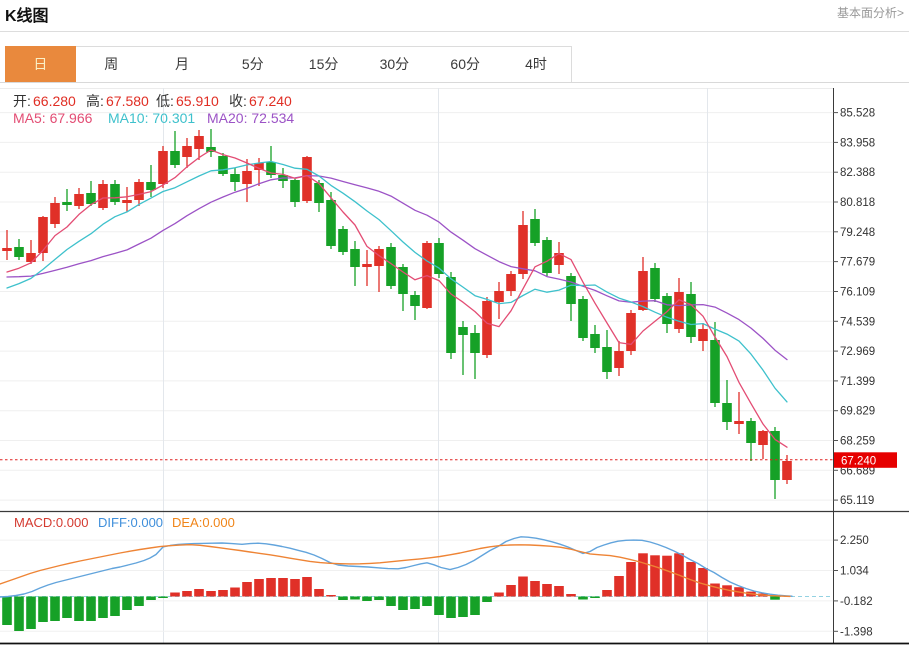 Image resolution: width=909 pixels, height=647 pixels. Describe the element at coordinates (54, 101) in the screenshot. I see `svg-text: 66.280` at that location.